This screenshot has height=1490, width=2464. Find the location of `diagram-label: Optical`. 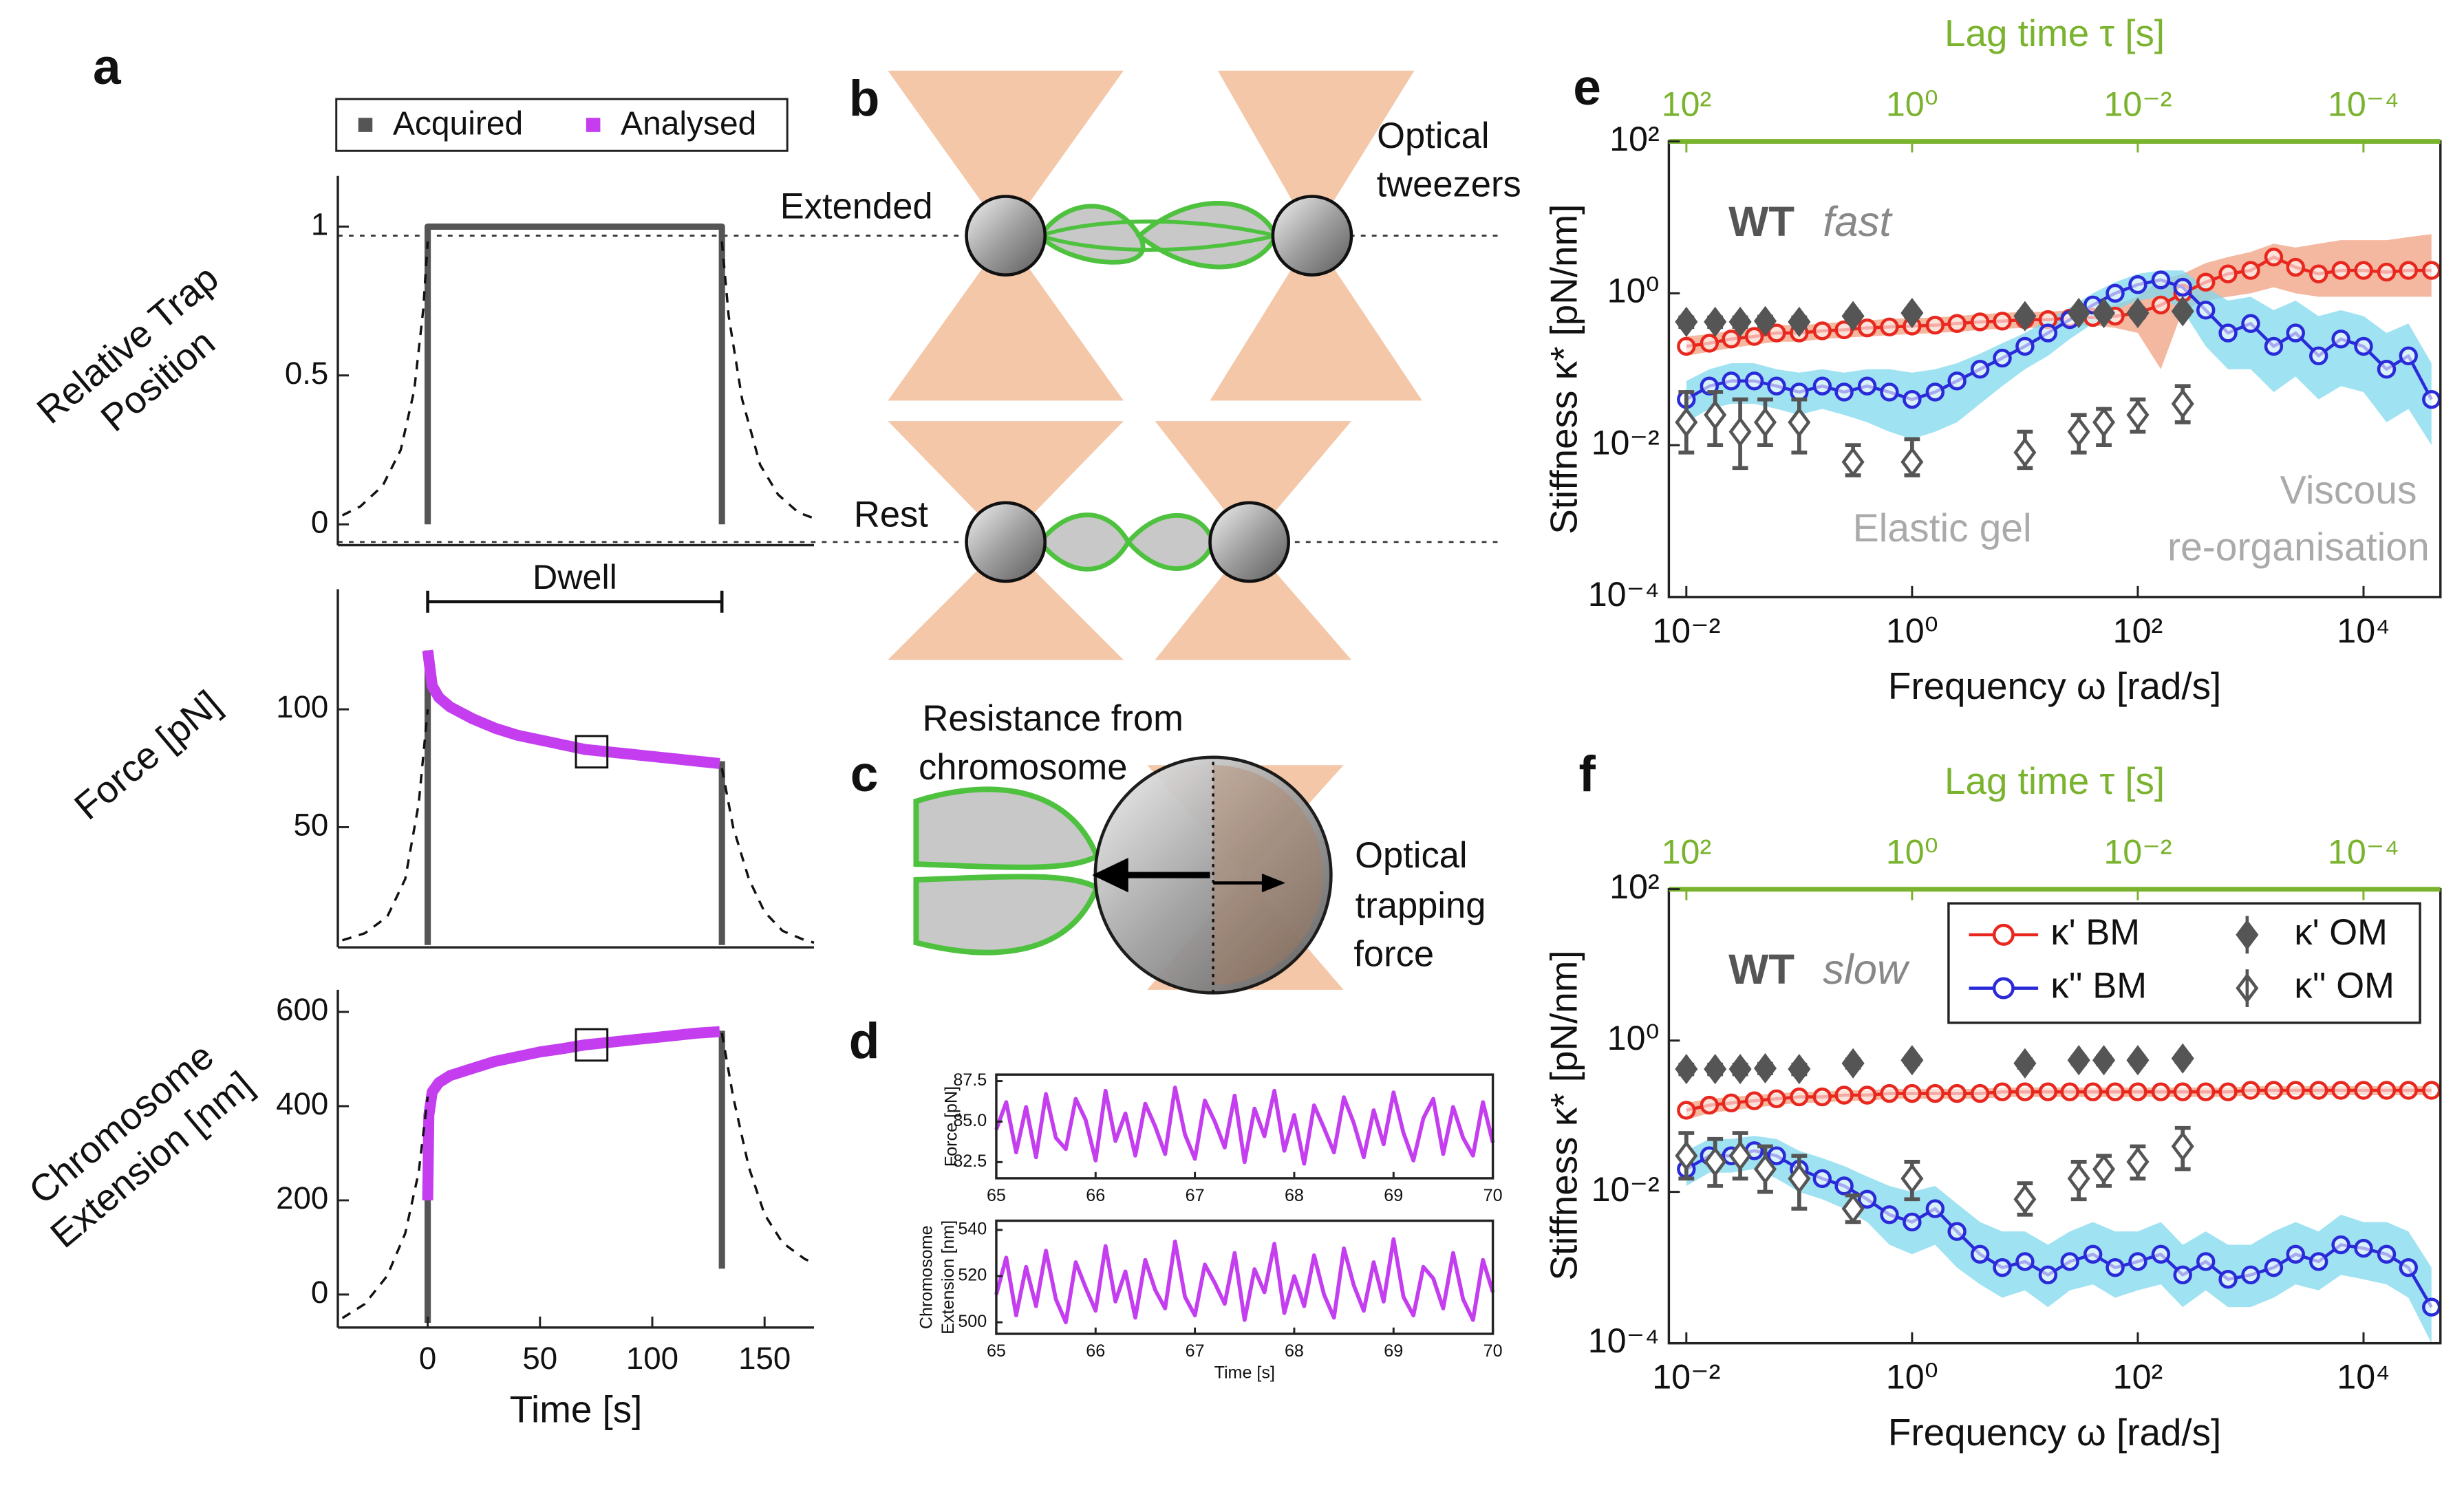

diagram-label: Optical is located at coordinates (1411, 856).